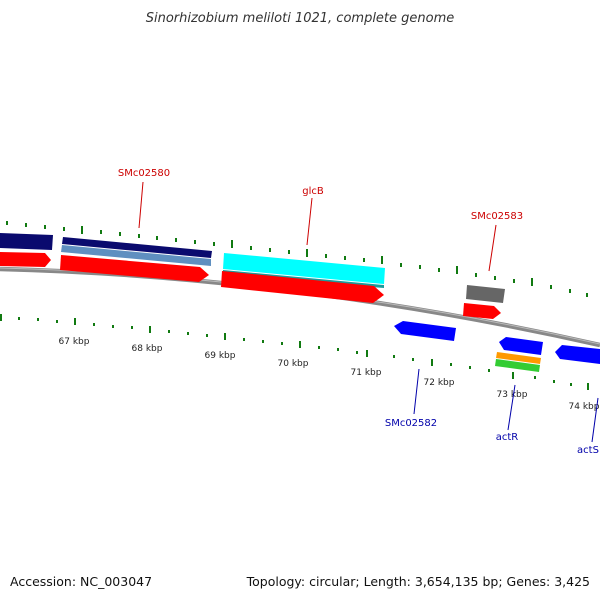 Image resolution: width=600 pixels, height=605 pixels. Describe the element at coordinates (485, 294) in the screenshot. I see `gene-feature-smc02583` at that location.